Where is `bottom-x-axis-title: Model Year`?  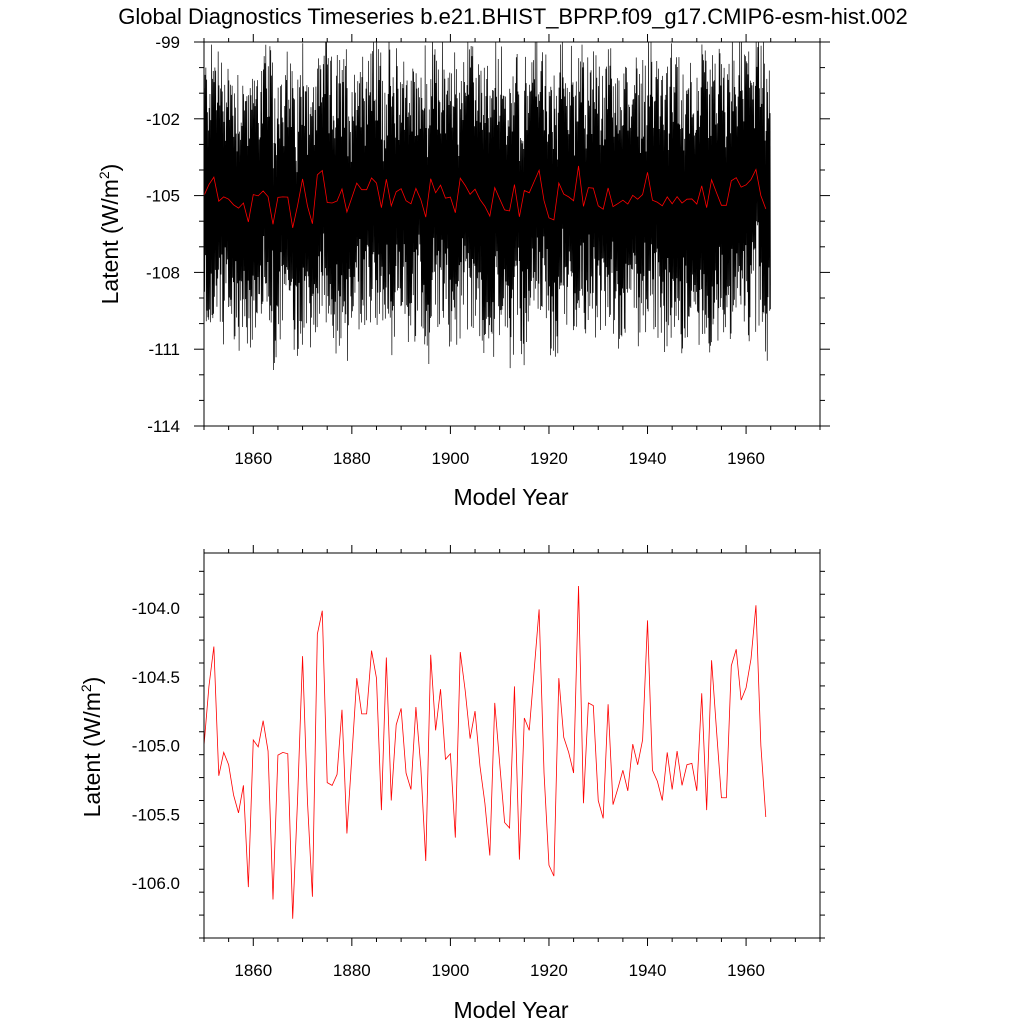
bottom-x-axis-title: Model Year is located at coordinates (510, 1010).